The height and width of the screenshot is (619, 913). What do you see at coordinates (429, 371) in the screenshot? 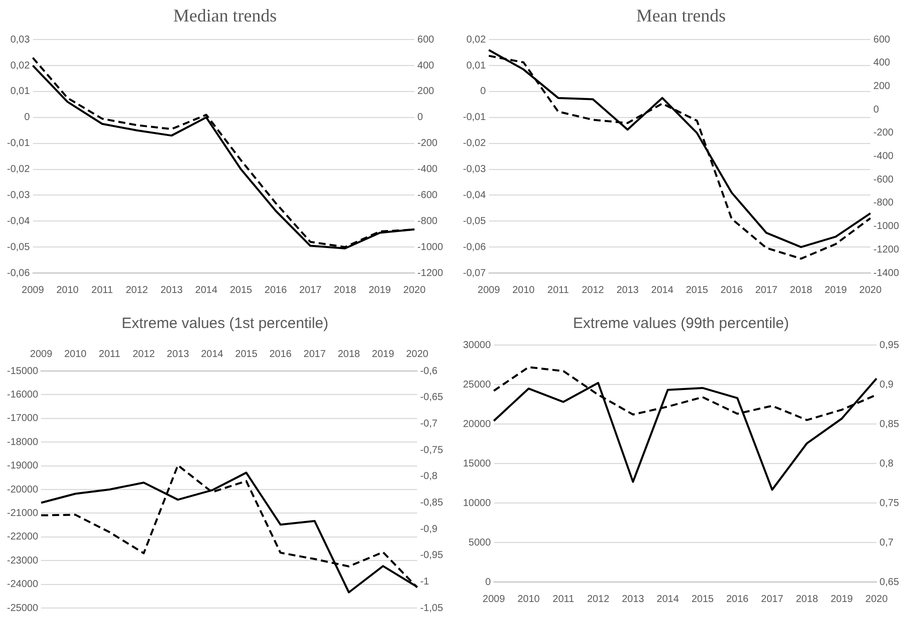
I see `y2-tick-label: -0,6` at bounding box center [429, 371].